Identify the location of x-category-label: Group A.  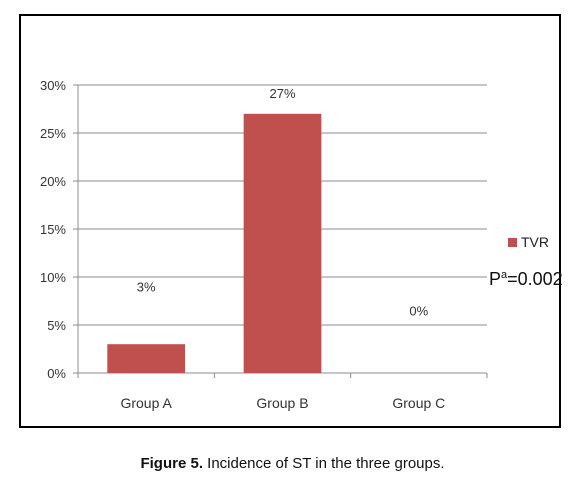
(146, 403).